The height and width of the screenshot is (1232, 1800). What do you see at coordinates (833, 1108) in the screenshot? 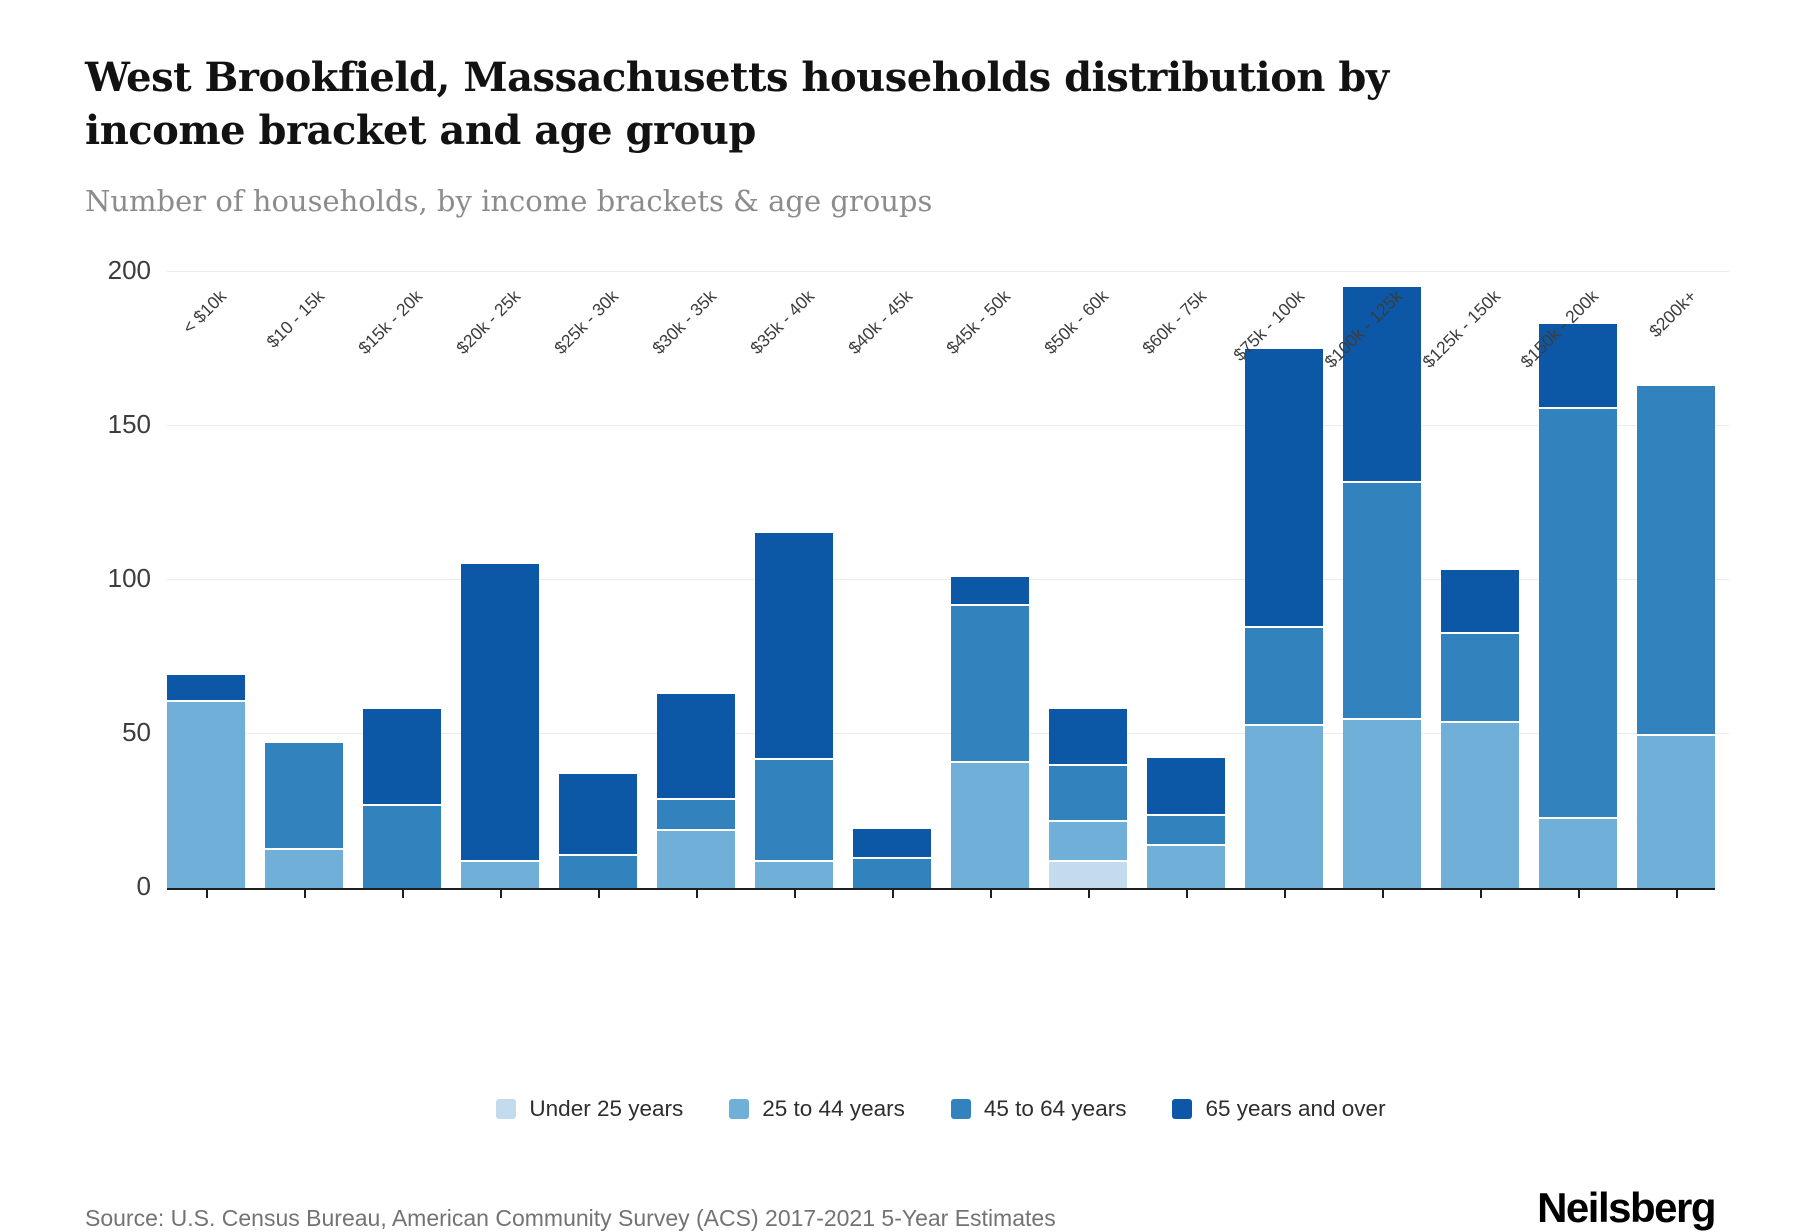
I see `legend-label: 25 to 44 years` at bounding box center [833, 1108].